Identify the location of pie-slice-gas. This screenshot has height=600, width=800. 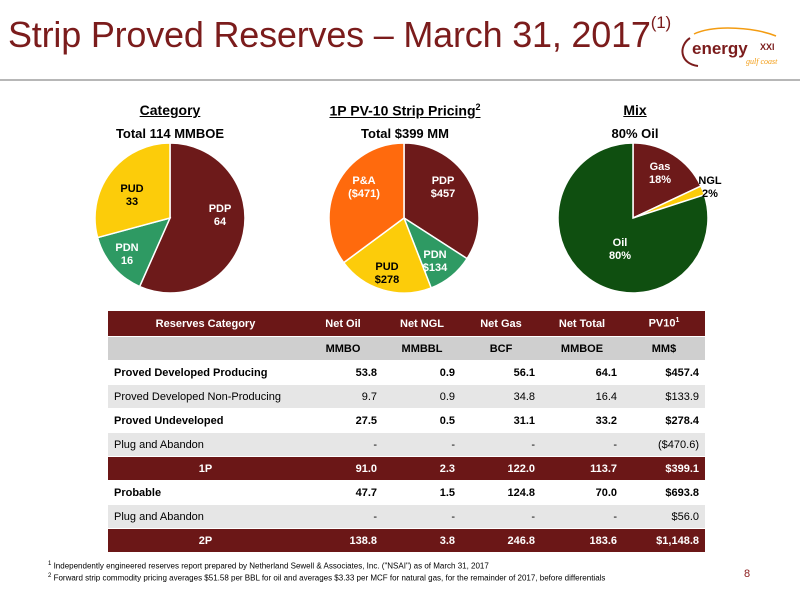
(667, 181).